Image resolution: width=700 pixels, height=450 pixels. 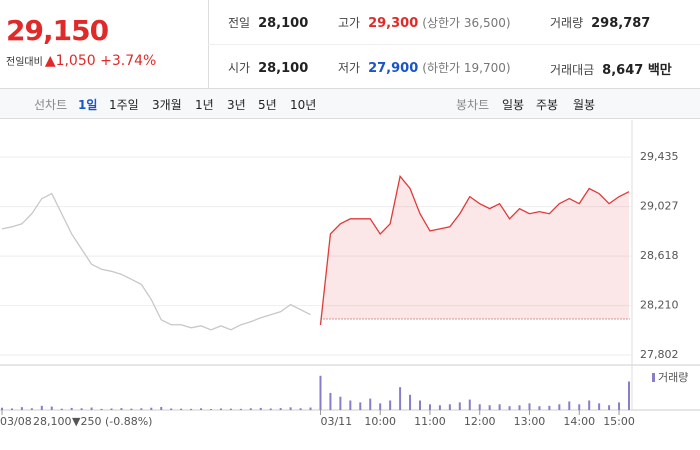 What do you see at coordinates (336, 421) in the screenshot?
I see `x-tick-label: 03/11` at bounding box center [336, 421].